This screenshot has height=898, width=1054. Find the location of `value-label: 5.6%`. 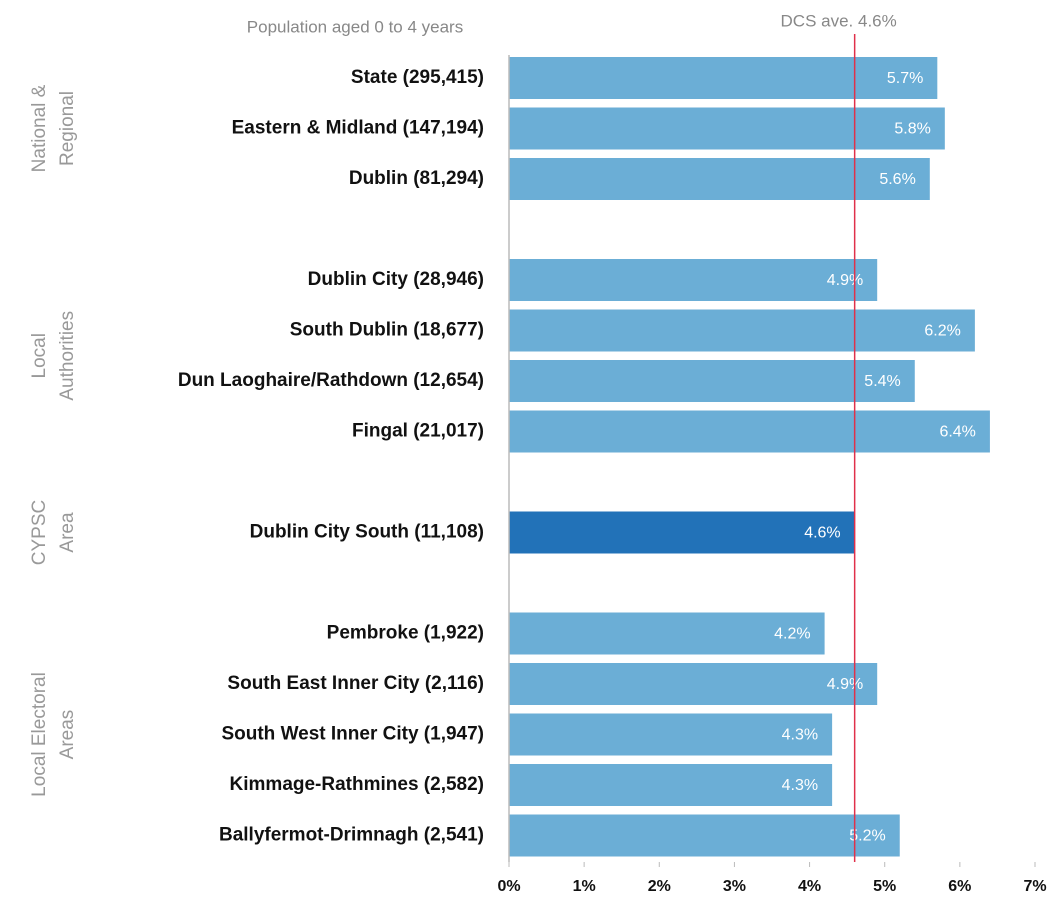

value-label: 5.6% is located at coordinates (897, 179).